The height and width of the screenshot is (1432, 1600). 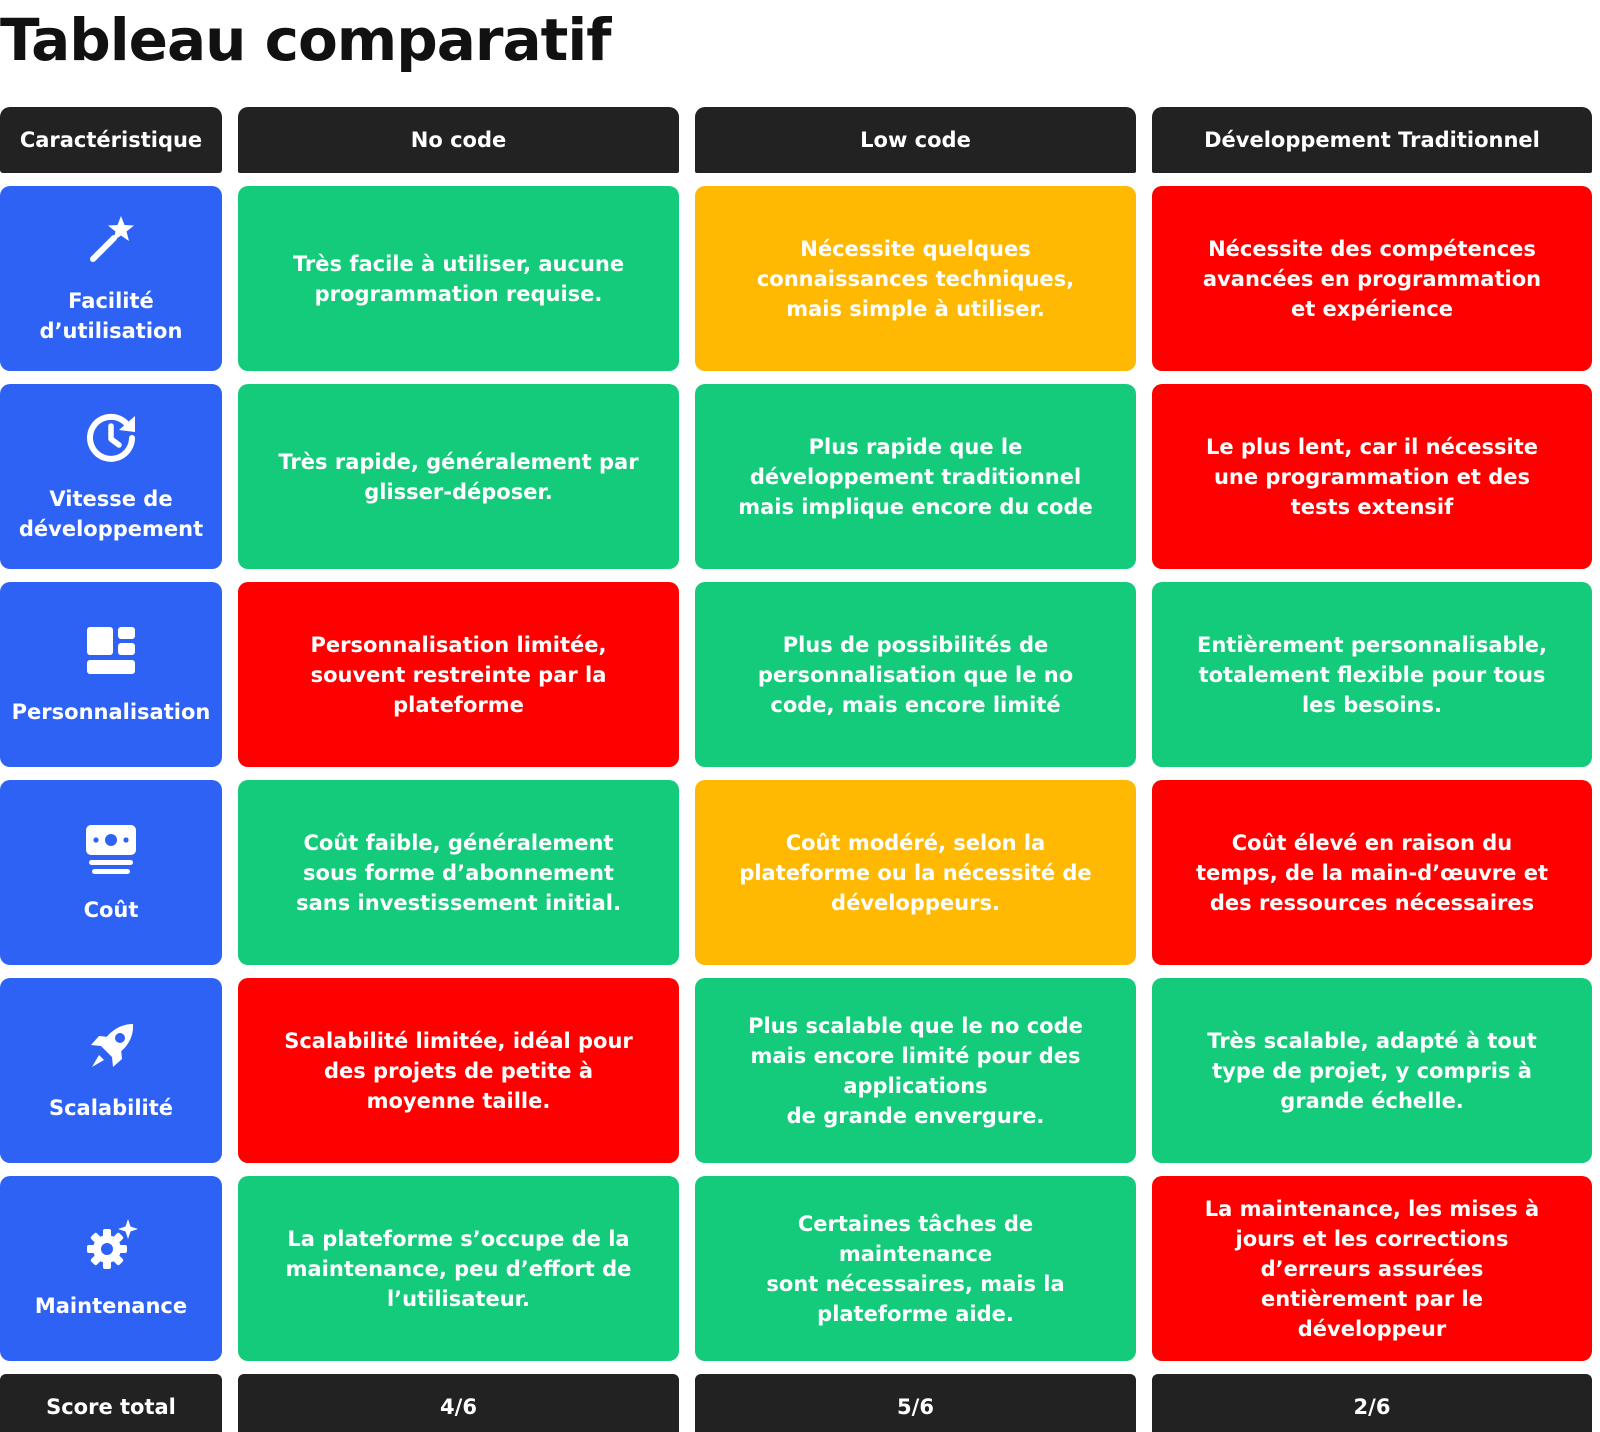 What do you see at coordinates (111, 1107) in the screenshot?
I see `feature-label: Scalabilité` at bounding box center [111, 1107].